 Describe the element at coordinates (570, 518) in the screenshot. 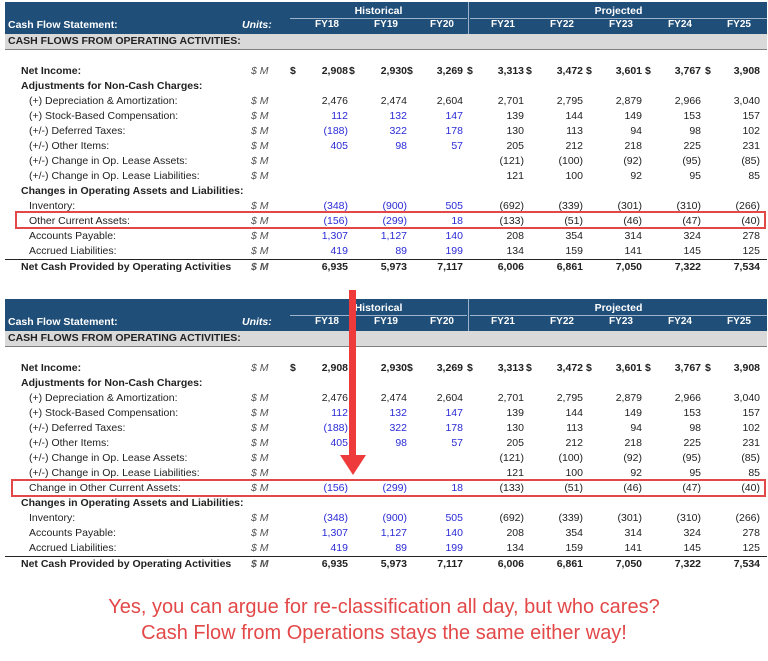

I see `value-cell: (339)` at that location.